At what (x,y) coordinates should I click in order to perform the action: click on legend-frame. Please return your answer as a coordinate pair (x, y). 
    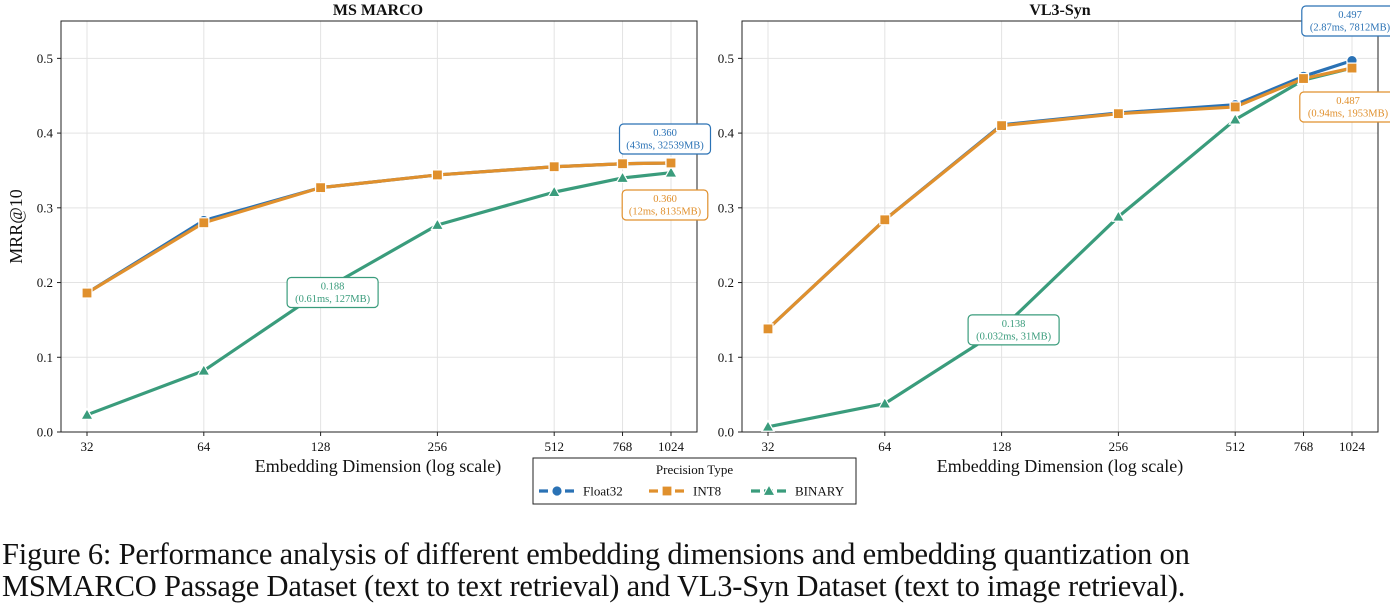
    Looking at the image, I should click on (694, 481).